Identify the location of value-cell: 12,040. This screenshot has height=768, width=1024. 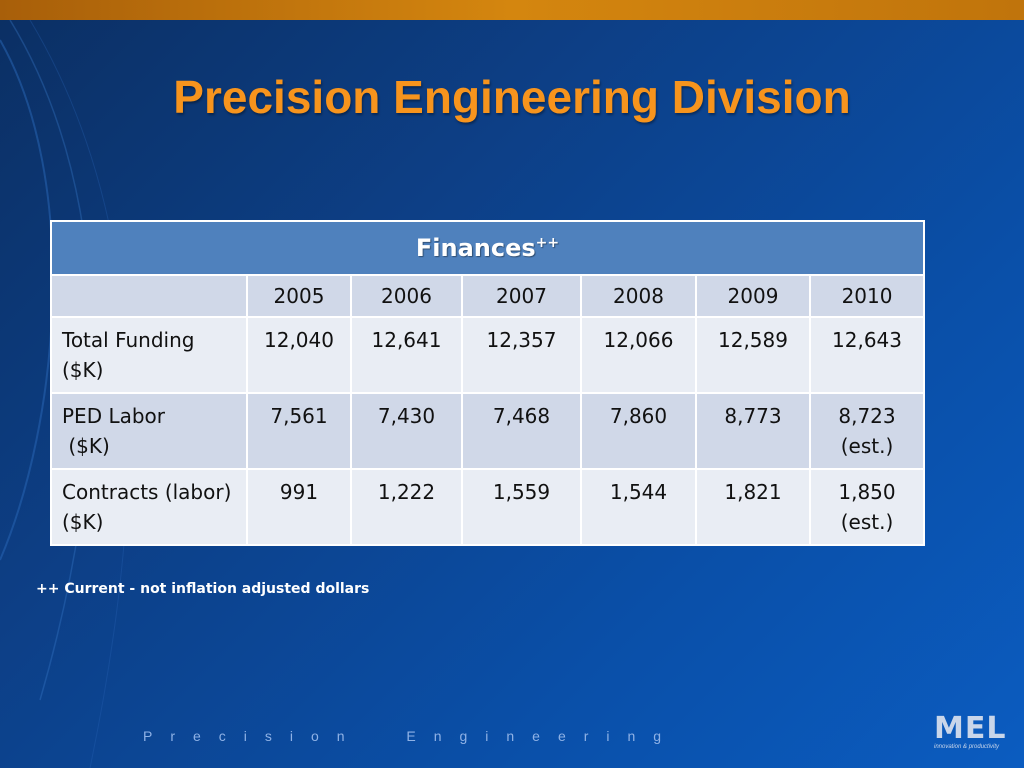
(299, 355).